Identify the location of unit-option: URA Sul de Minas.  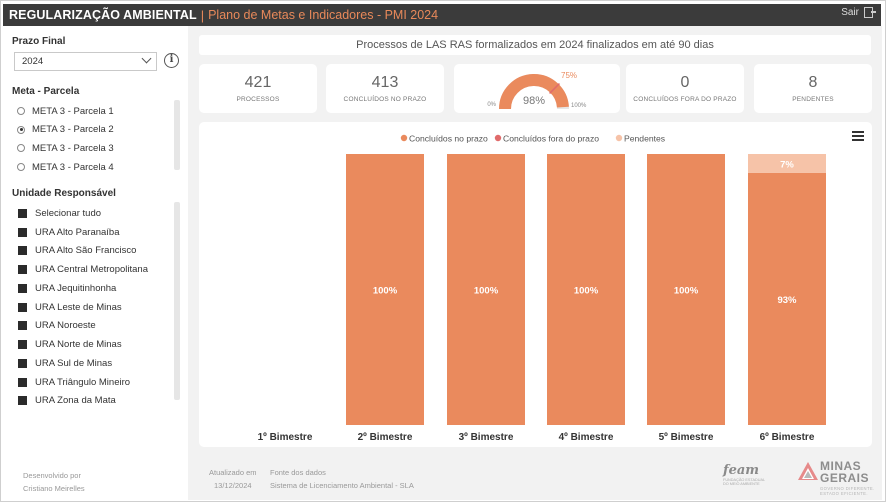
(95, 363).